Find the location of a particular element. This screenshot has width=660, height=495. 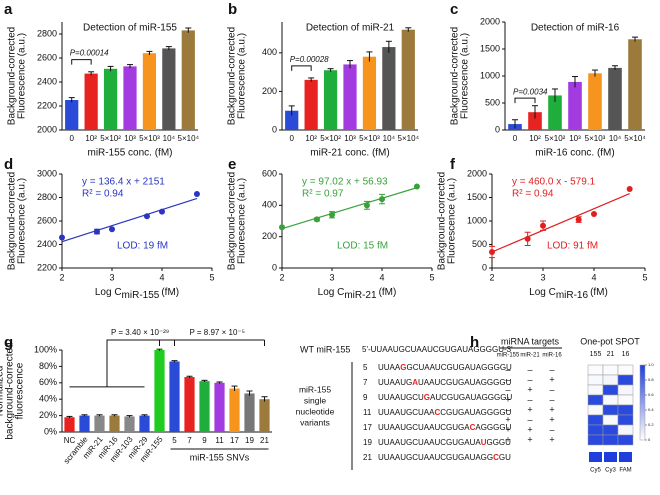

p-value: P=0.00014 is located at coordinates (89, 53).